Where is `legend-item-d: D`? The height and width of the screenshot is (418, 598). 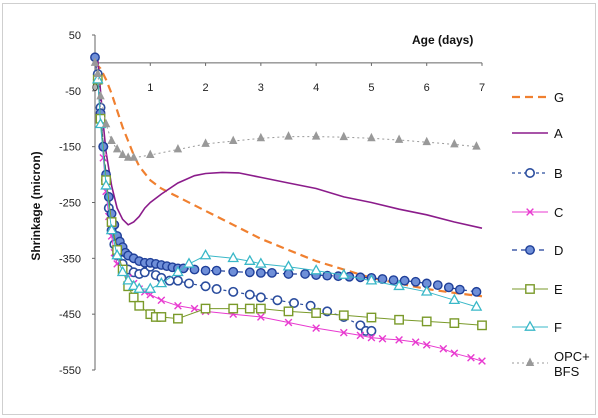 legend-item-d: D is located at coordinates (537, 250).